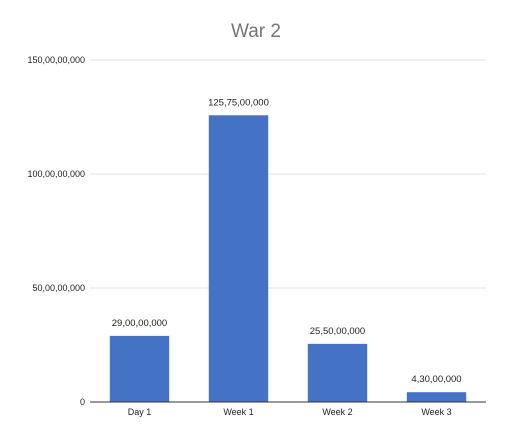  I want to click on y-axis-ticks: 0 50,00,00,000 100,00,00,000 150,00,00,000, so click(56, 231).